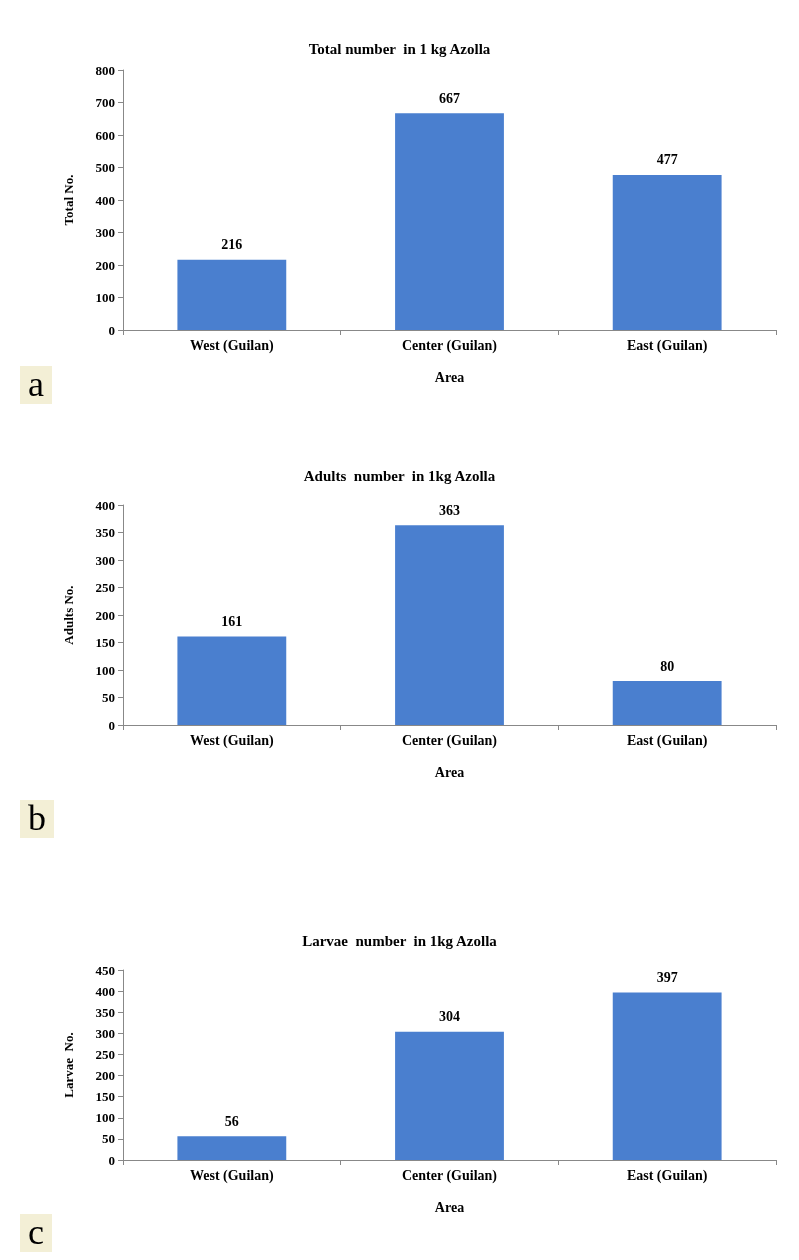  I want to click on data-label: 56, so click(231, 1121).